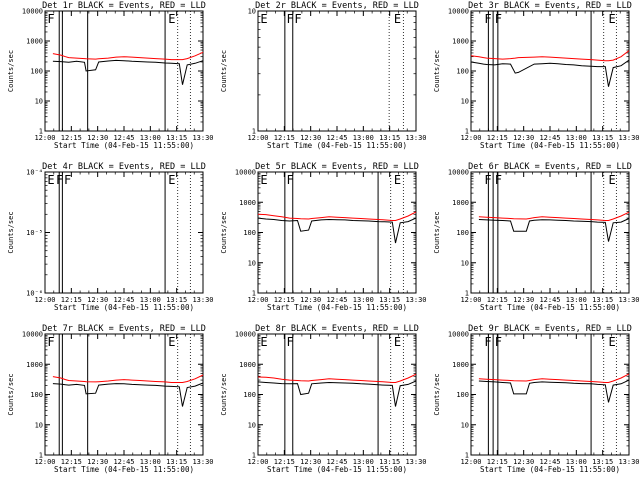 The image size is (640, 480). Describe the element at coordinates (550, 329) in the screenshot. I see `panel-title: Det 9r BLACK = Events, RED = LLD` at that location.